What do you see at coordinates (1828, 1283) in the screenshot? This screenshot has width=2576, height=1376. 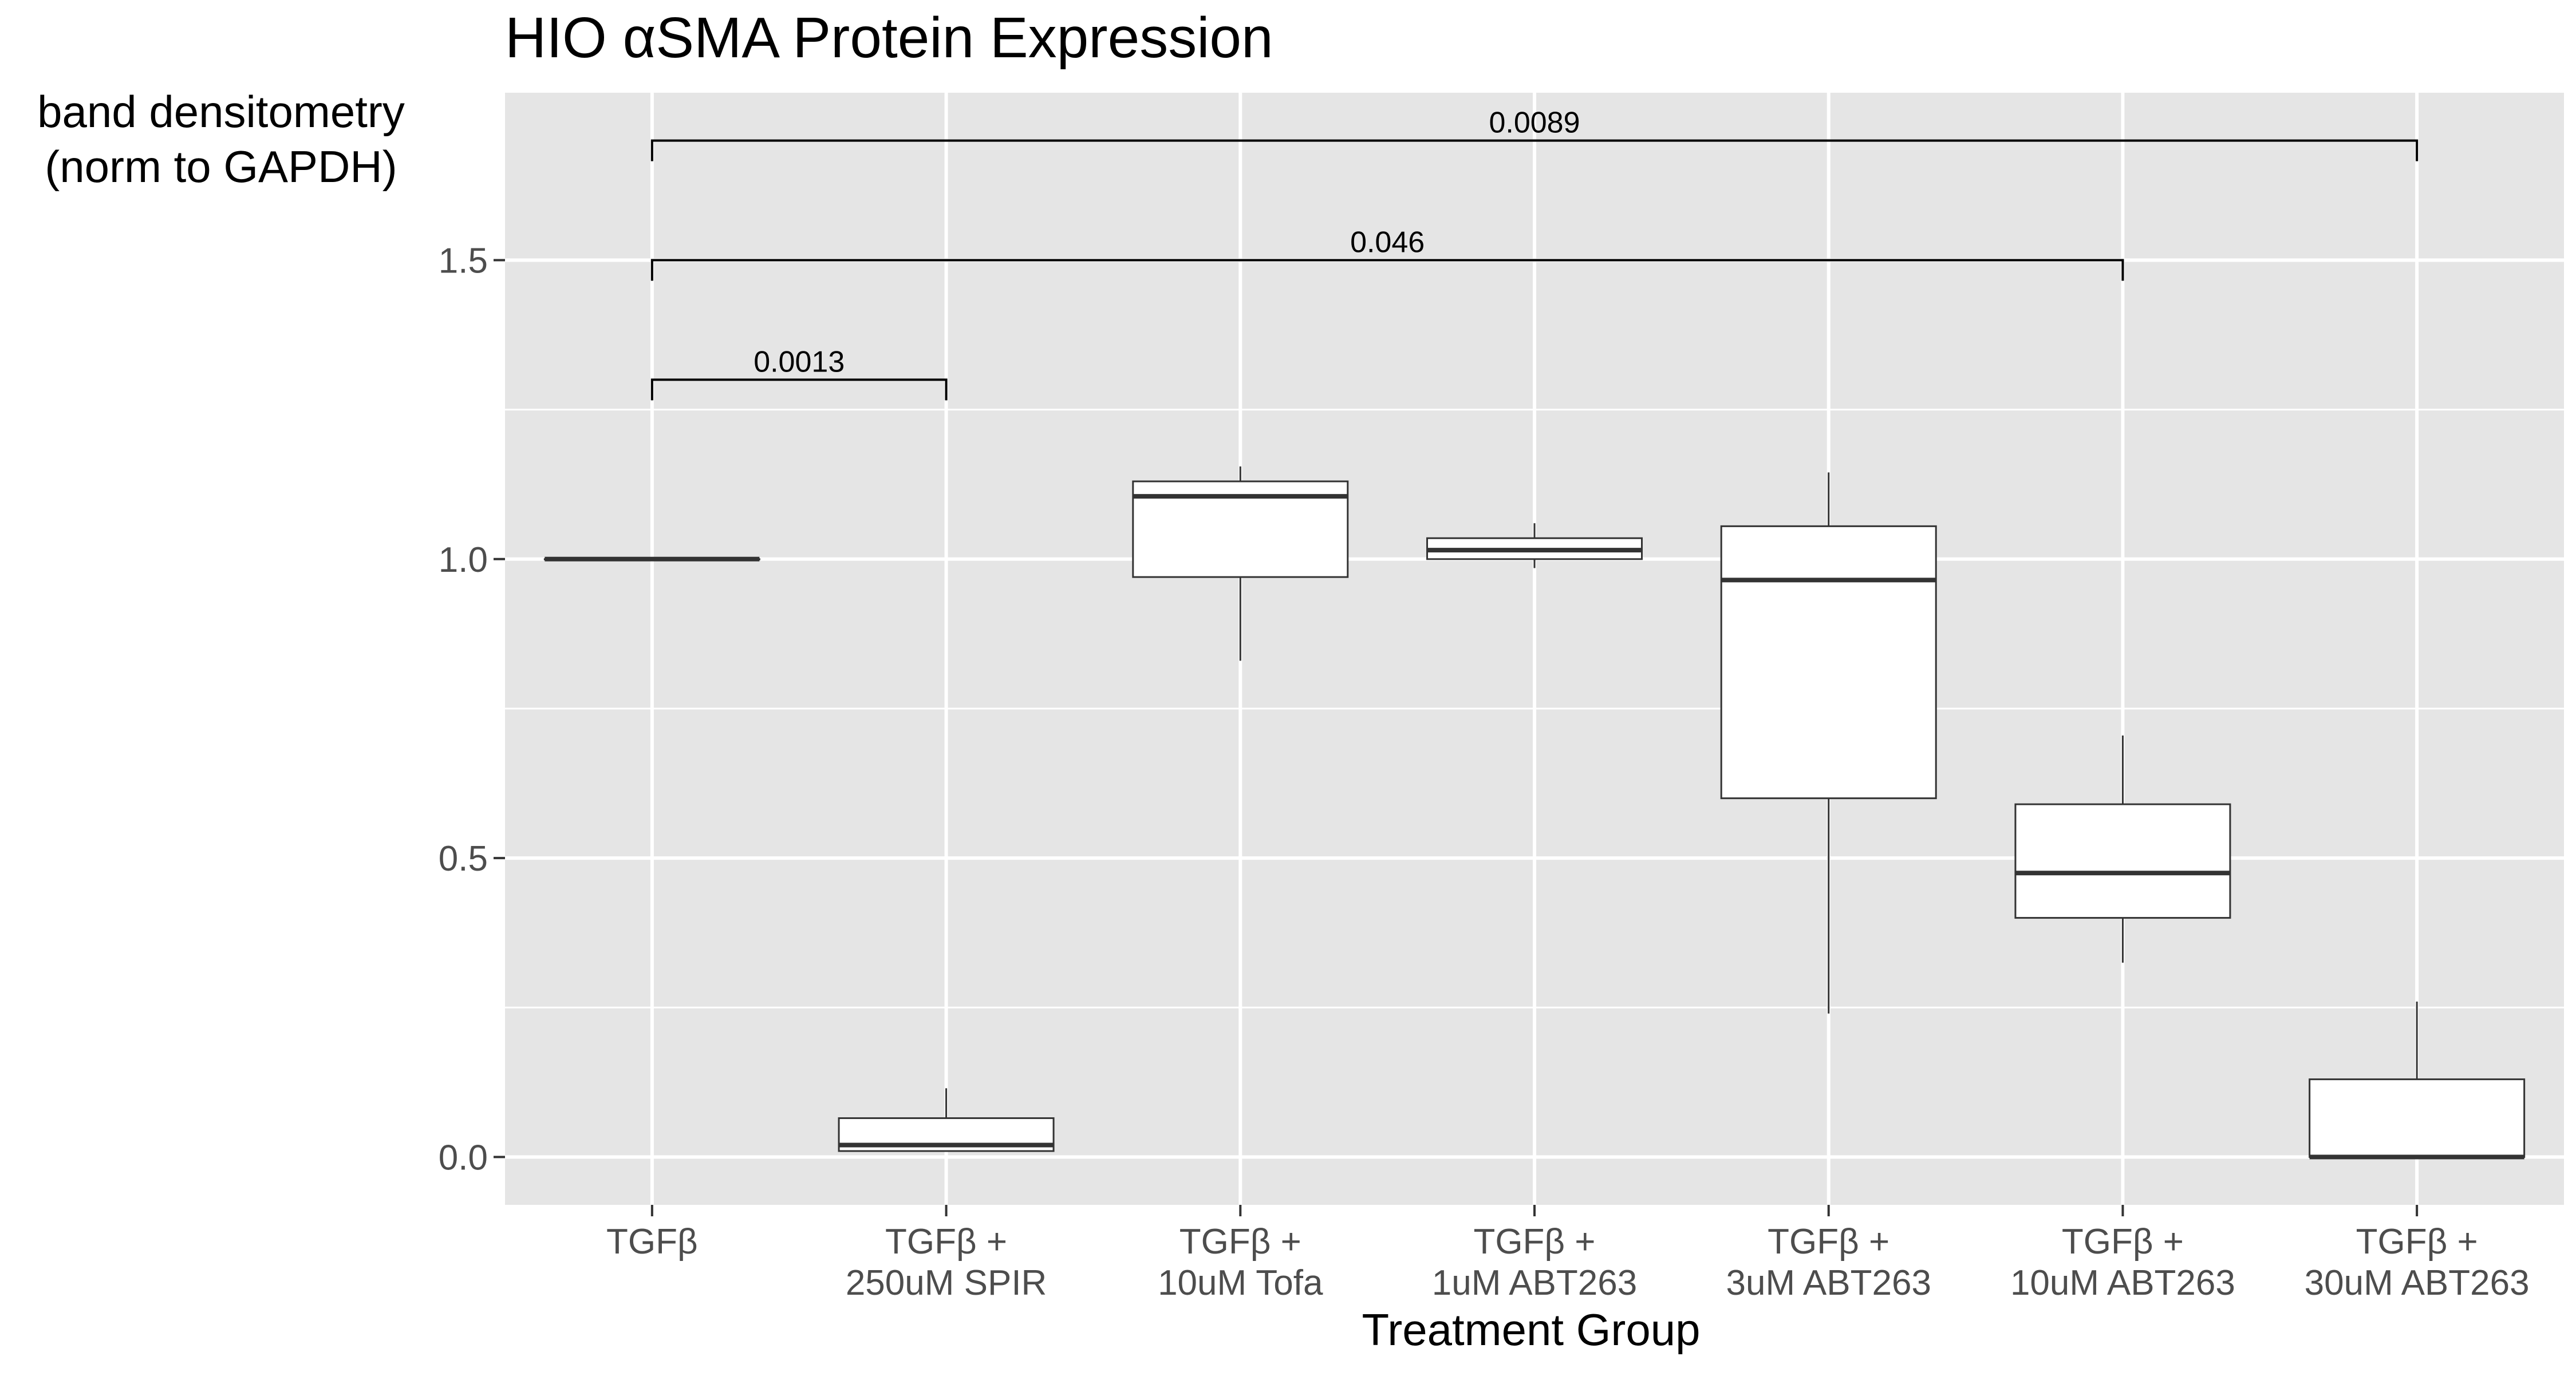 I see `x-tick-label: 3uM ABT263` at bounding box center [1828, 1283].